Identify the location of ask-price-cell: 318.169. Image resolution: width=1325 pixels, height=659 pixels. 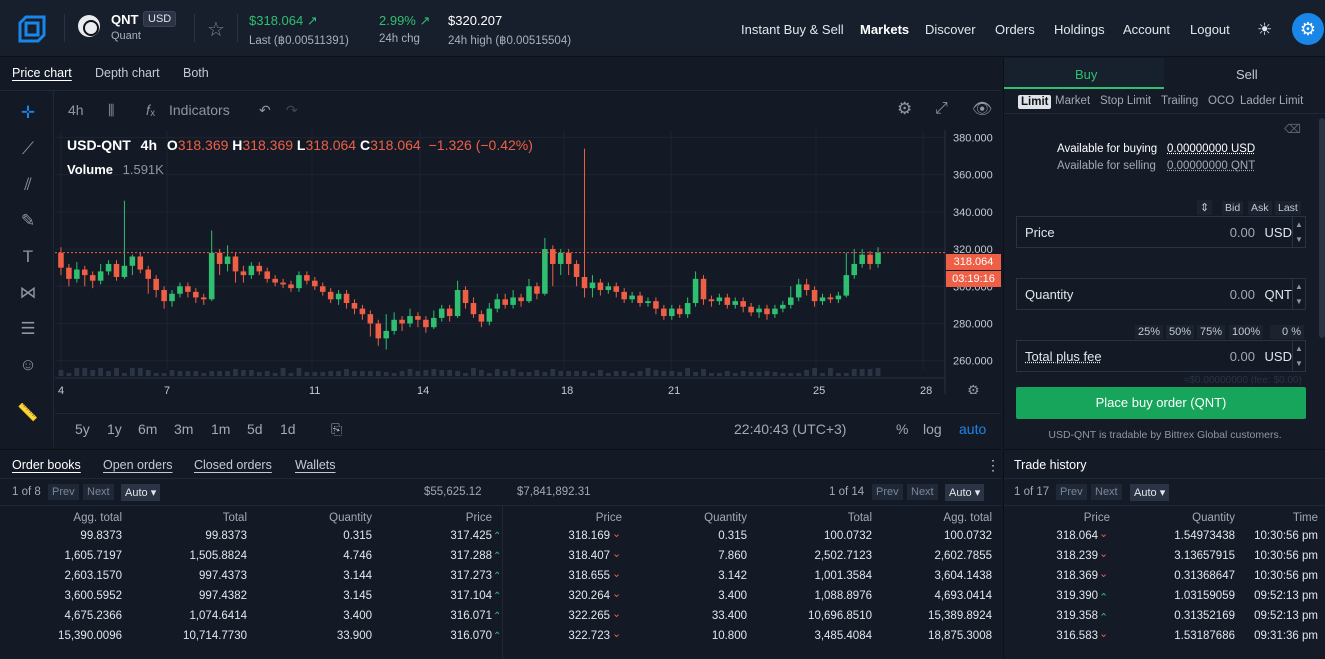
(560, 536).